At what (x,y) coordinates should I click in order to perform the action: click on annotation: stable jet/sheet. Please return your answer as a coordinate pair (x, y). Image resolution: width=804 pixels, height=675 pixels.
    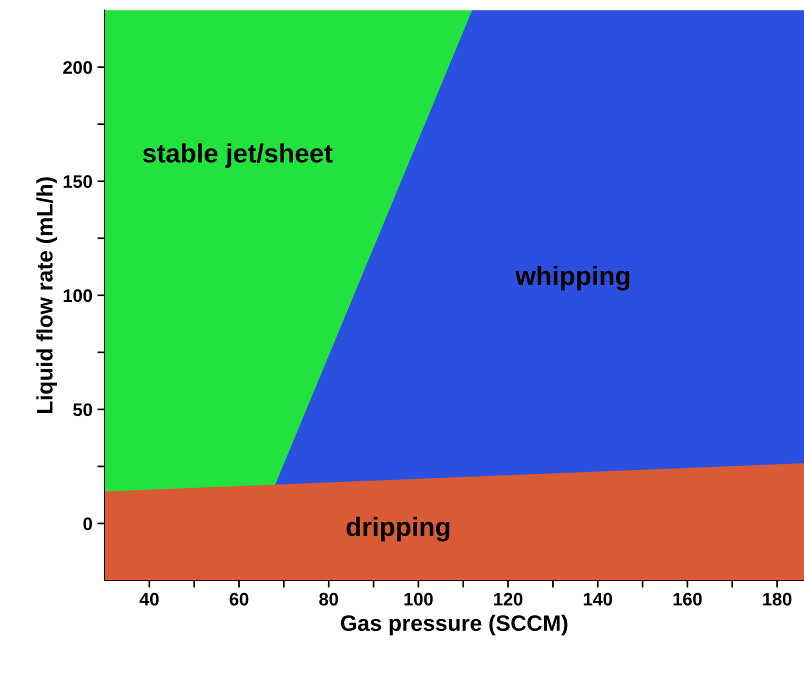
    Looking at the image, I should click on (237, 155).